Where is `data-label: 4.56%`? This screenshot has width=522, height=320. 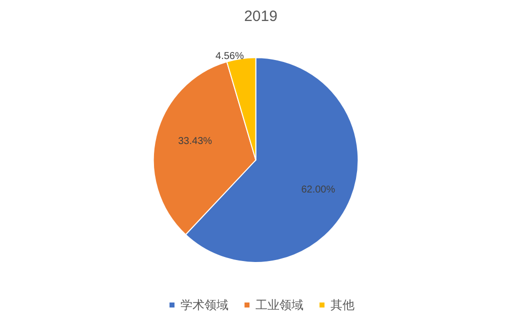 data-label: 4.56% is located at coordinates (230, 56).